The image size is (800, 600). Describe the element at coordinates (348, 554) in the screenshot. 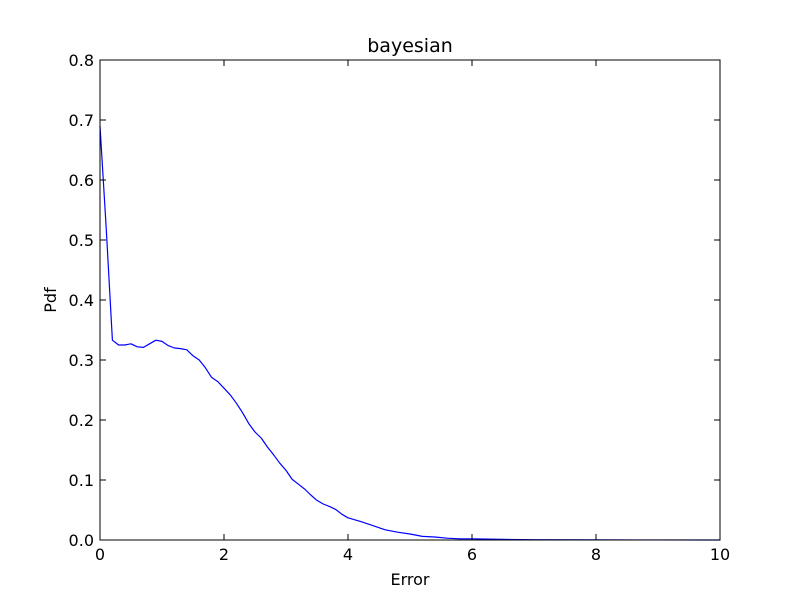

I see `x-tick-label: 4` at that location.